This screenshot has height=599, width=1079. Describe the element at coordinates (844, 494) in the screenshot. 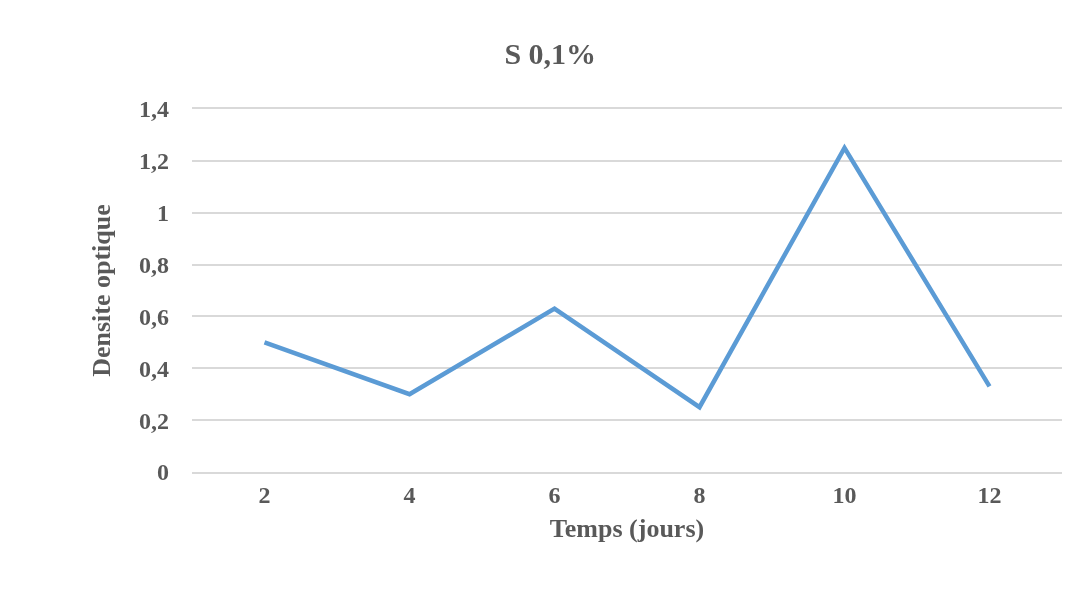

I see `x-tick-label: 10` at that location.